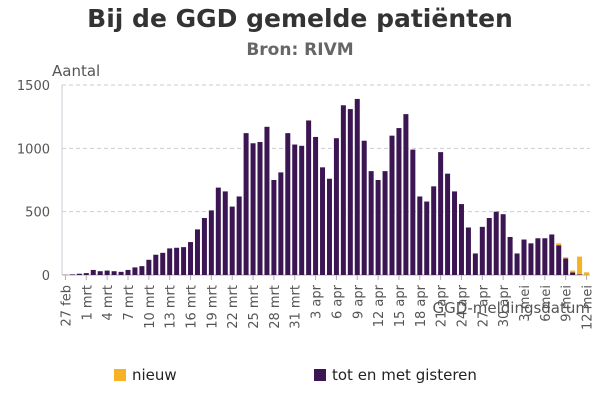  What do you see at coordinates (87, 303) in the screenshot?
I see `x-tick-label: 1 mrt` at bounding box center [87, 303].